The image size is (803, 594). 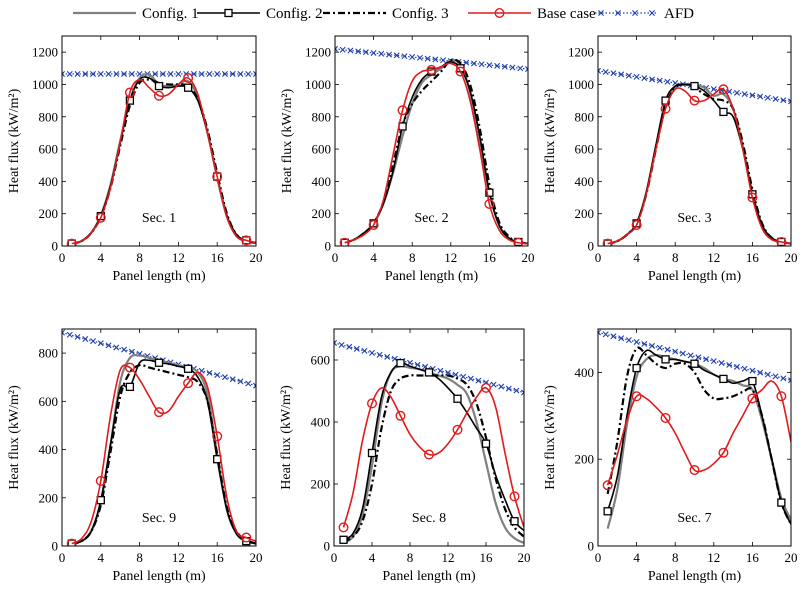 What do you see at coordinates (429, 518) in the screenshot?
I see `section-label: Sec. 8` at bounding box center [429, 518].